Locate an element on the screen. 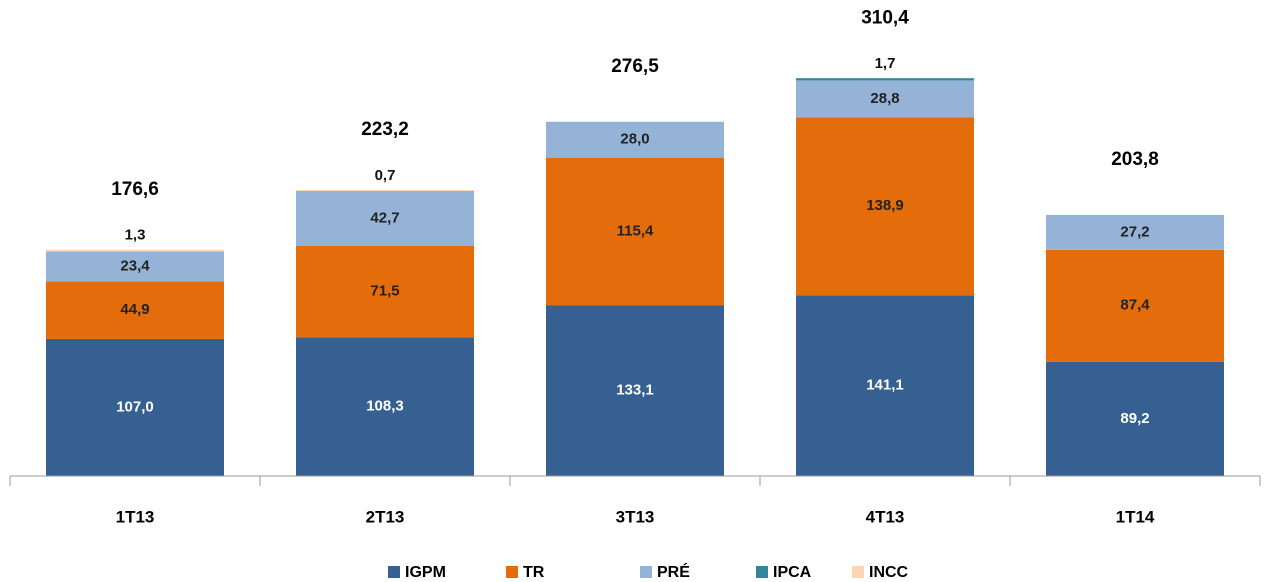 The width and height of the screenshot is (1270, 582). value-label: 89,2 is located at coordinates (1134, 418).